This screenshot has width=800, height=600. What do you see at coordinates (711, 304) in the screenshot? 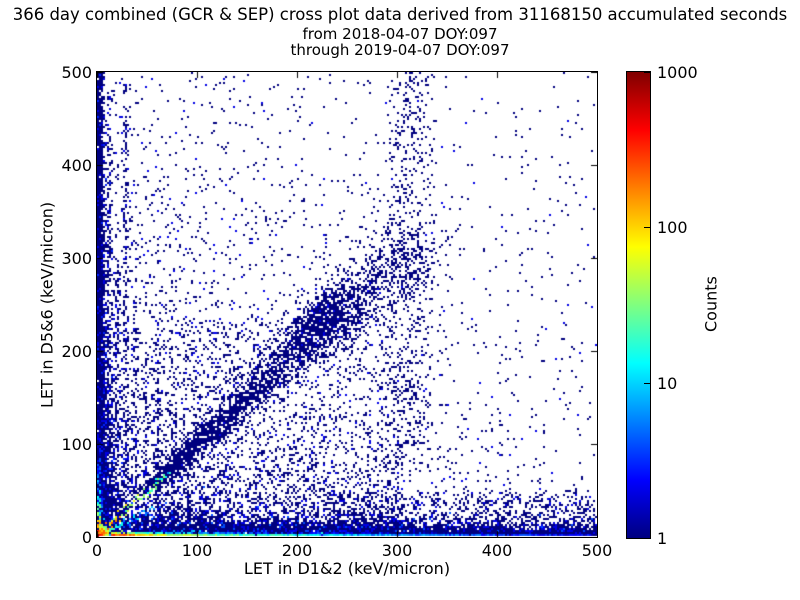
I see `colorbar-label: Counts` at bounding box center [711, 304].